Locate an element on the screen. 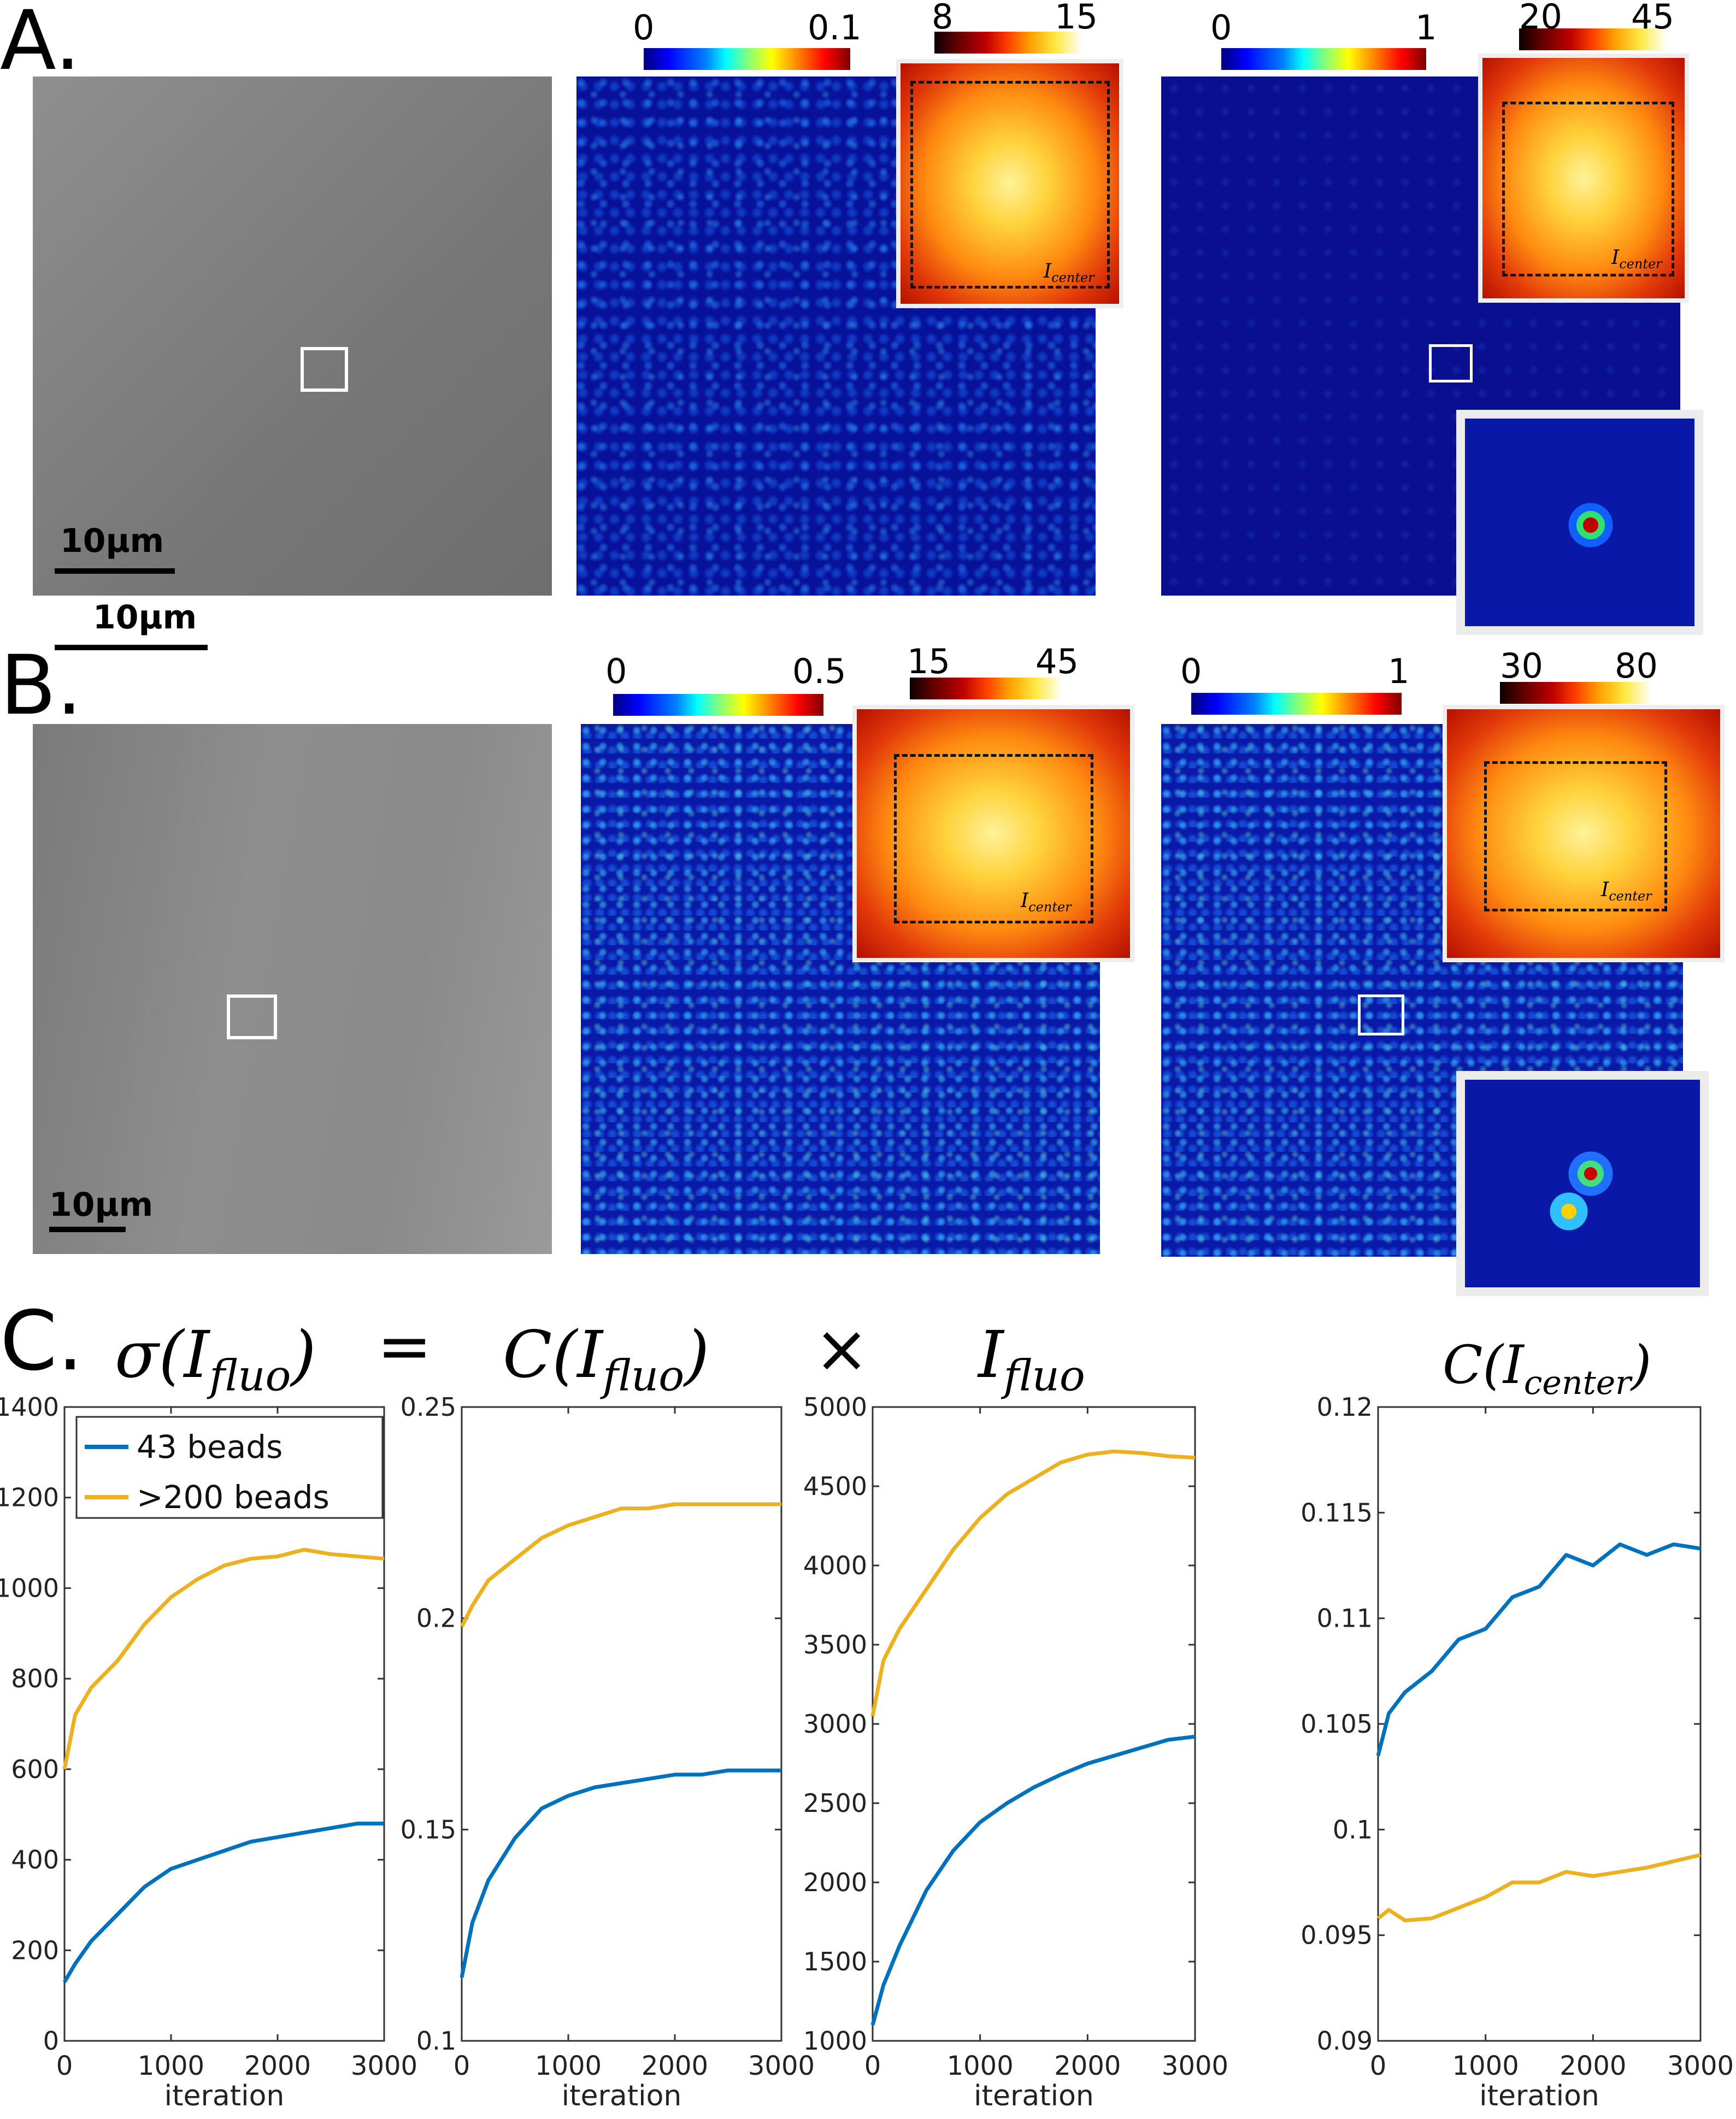  colorbar-a1-max: 0.1 is located at coordinates (835, 28).